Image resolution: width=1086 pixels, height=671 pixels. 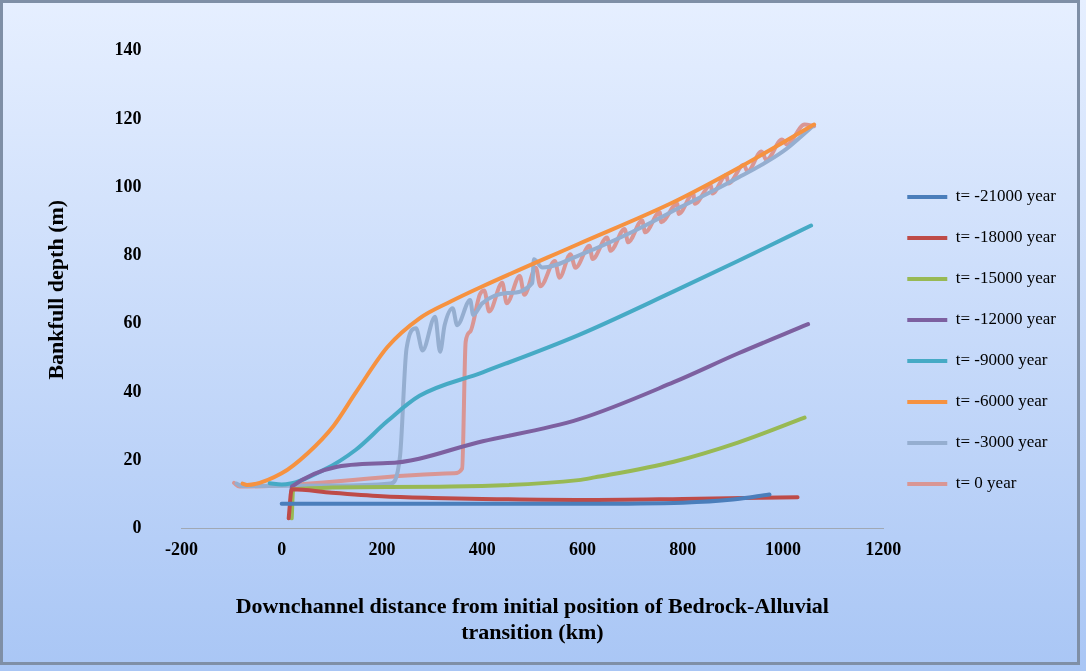 What do you see at coordinates (132, 254) in the screenshot?
I see `y-tick-label: 80` at bounding box center [132, 254].